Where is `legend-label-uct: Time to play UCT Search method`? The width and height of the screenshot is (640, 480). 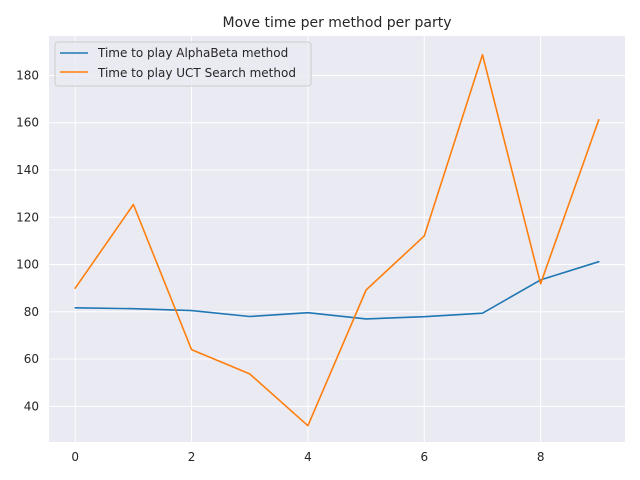
legend-label-uct: Time to play UCT Search method is located at coordinates (196, 73).